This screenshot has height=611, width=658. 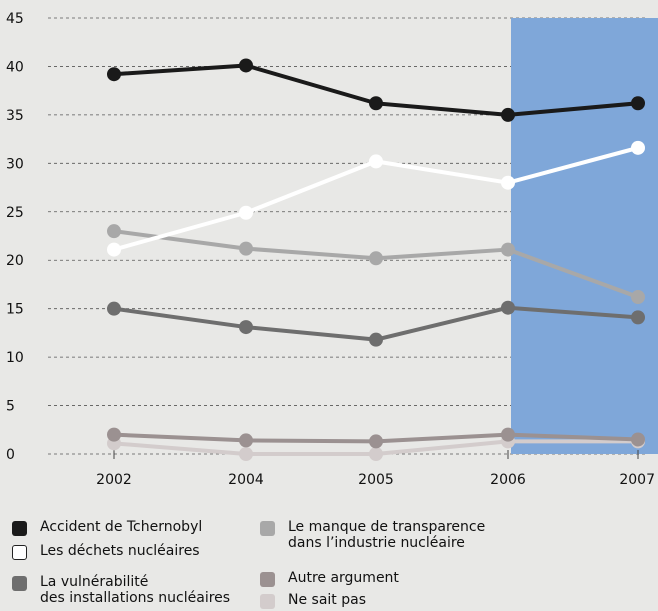 What do you see at coordinates (10, 455) in the screenshot?
I see `y-tick-label: 0` at bounding box center [10, 455].